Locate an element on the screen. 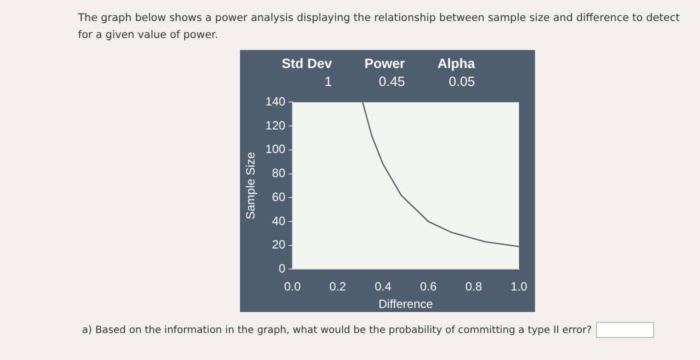 The height and width of the screenshot is (360, 700). y-tick-label: 60 is located at coordinates (279, 197).